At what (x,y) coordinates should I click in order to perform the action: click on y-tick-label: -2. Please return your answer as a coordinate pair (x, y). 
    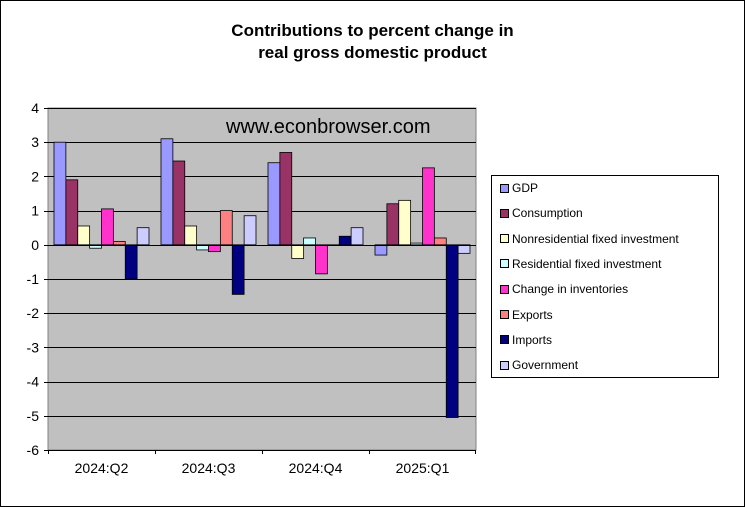
    Looking at the image, I should click on (33, 313).